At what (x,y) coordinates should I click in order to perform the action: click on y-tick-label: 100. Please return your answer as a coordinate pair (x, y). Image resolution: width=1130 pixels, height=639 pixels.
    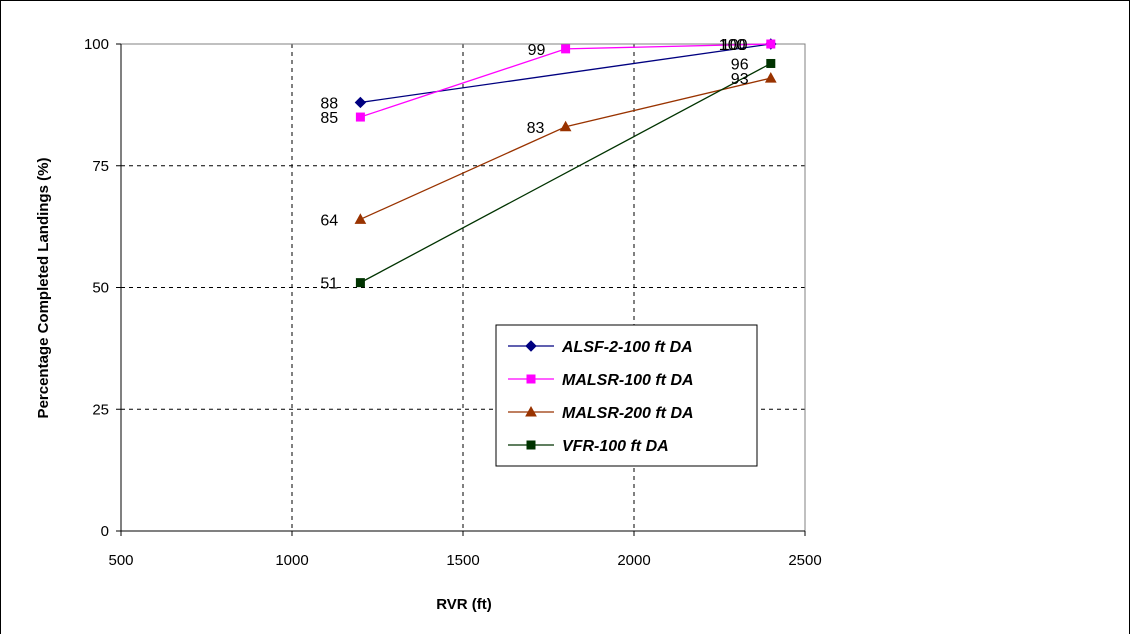
    Looking at the image, I should click on (96, 44).